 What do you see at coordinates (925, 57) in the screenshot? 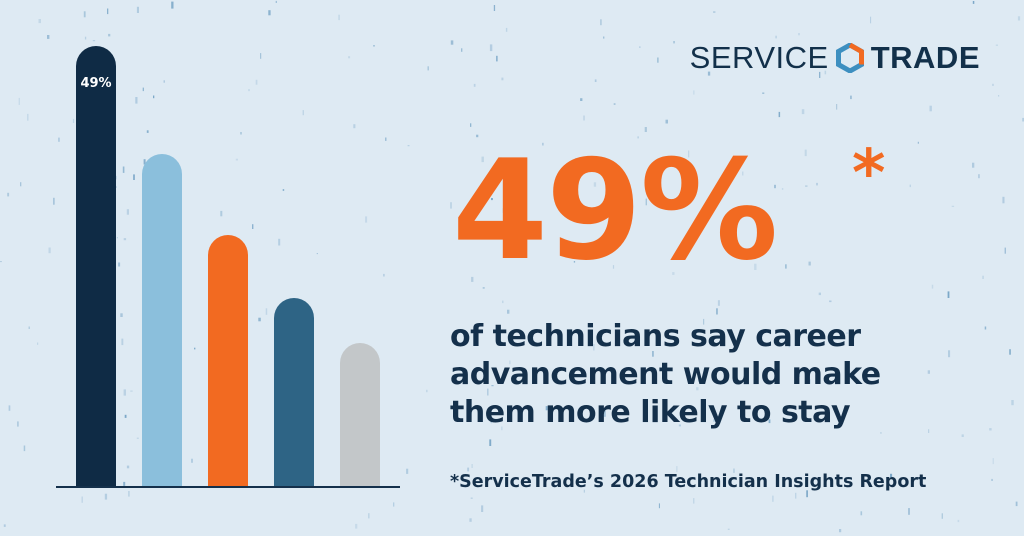
I see `logo-word-trade: TRADE` at bounding box center [925, 57].